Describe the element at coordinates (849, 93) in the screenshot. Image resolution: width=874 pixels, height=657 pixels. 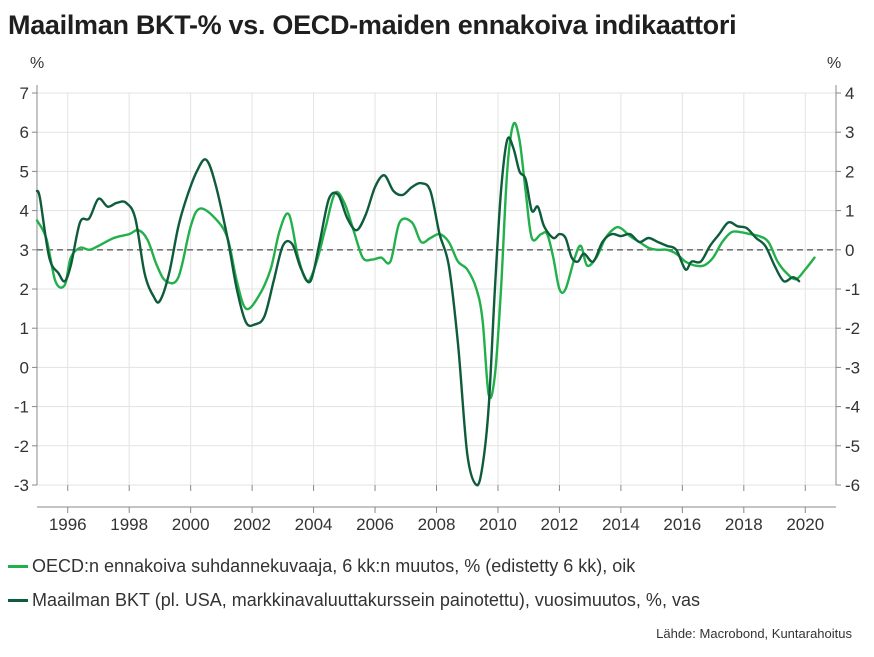
I see `y-tick-label-right: 4` at that location.